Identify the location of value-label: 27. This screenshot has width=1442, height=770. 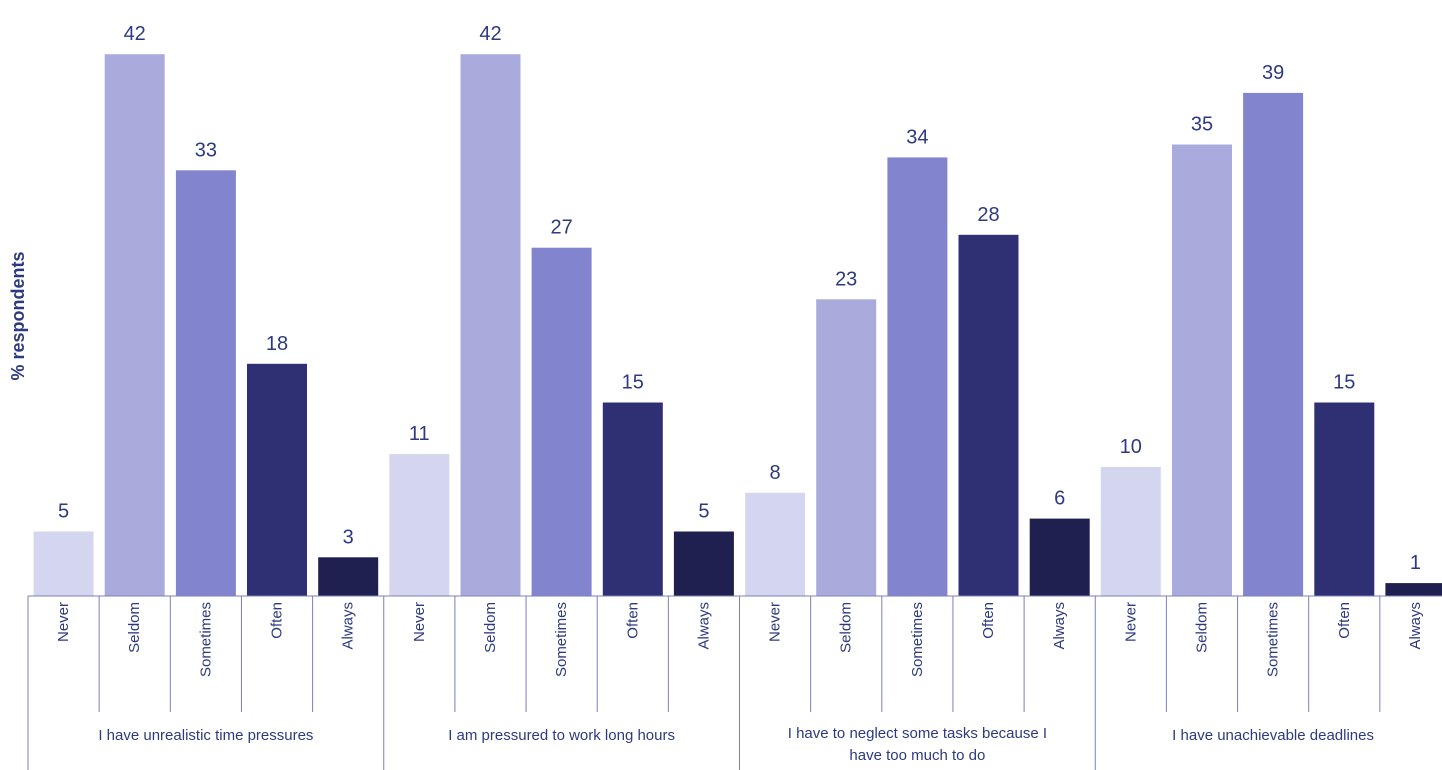
(561, 228).